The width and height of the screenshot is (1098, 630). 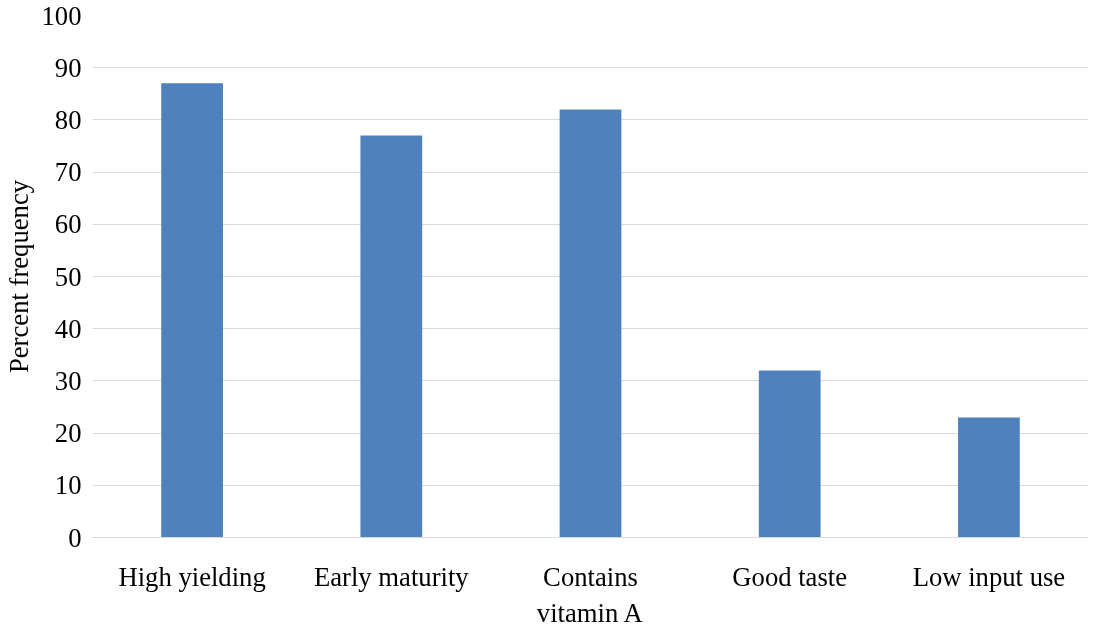 What do you see at coordinates (590, 594) in the screenshot?
I see `x-tick-label: Contains vitamin A` at bounding box center [590, 594].